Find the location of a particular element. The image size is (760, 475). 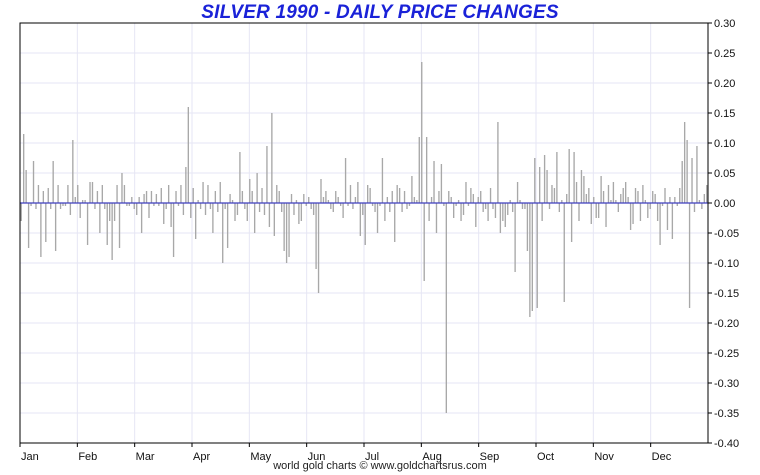

y-tick-label: 0.15 is located at coordinates (724, 114).